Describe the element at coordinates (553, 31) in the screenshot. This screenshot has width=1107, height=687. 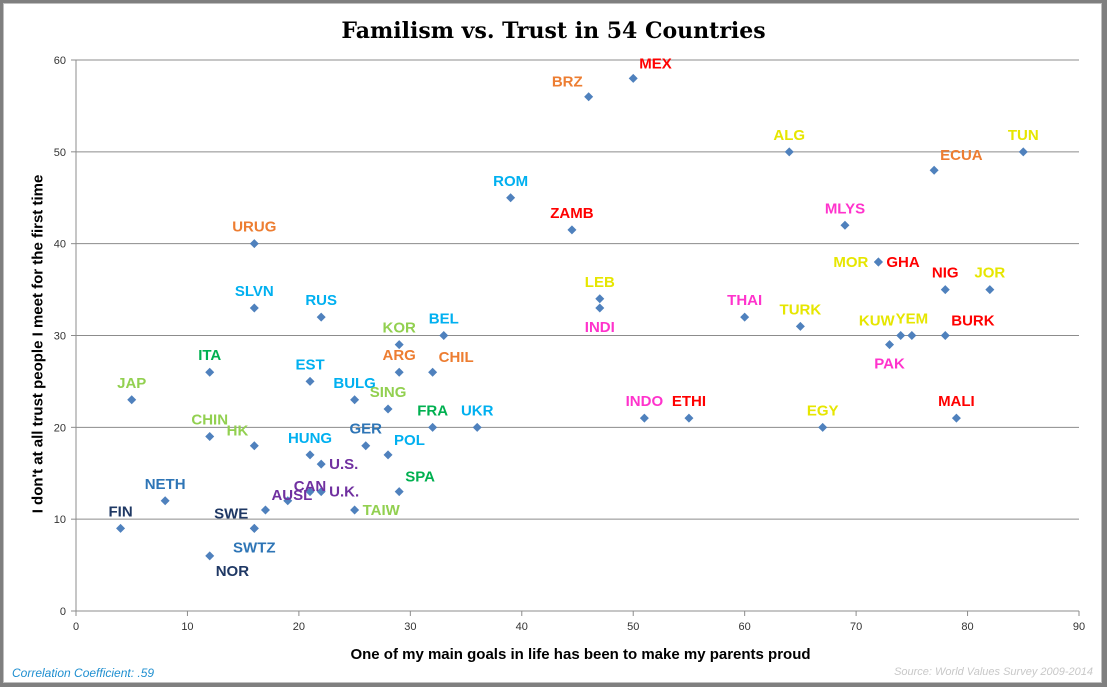
I see `chart-title: Familism vs. Trust in 54 Countries` at that location.